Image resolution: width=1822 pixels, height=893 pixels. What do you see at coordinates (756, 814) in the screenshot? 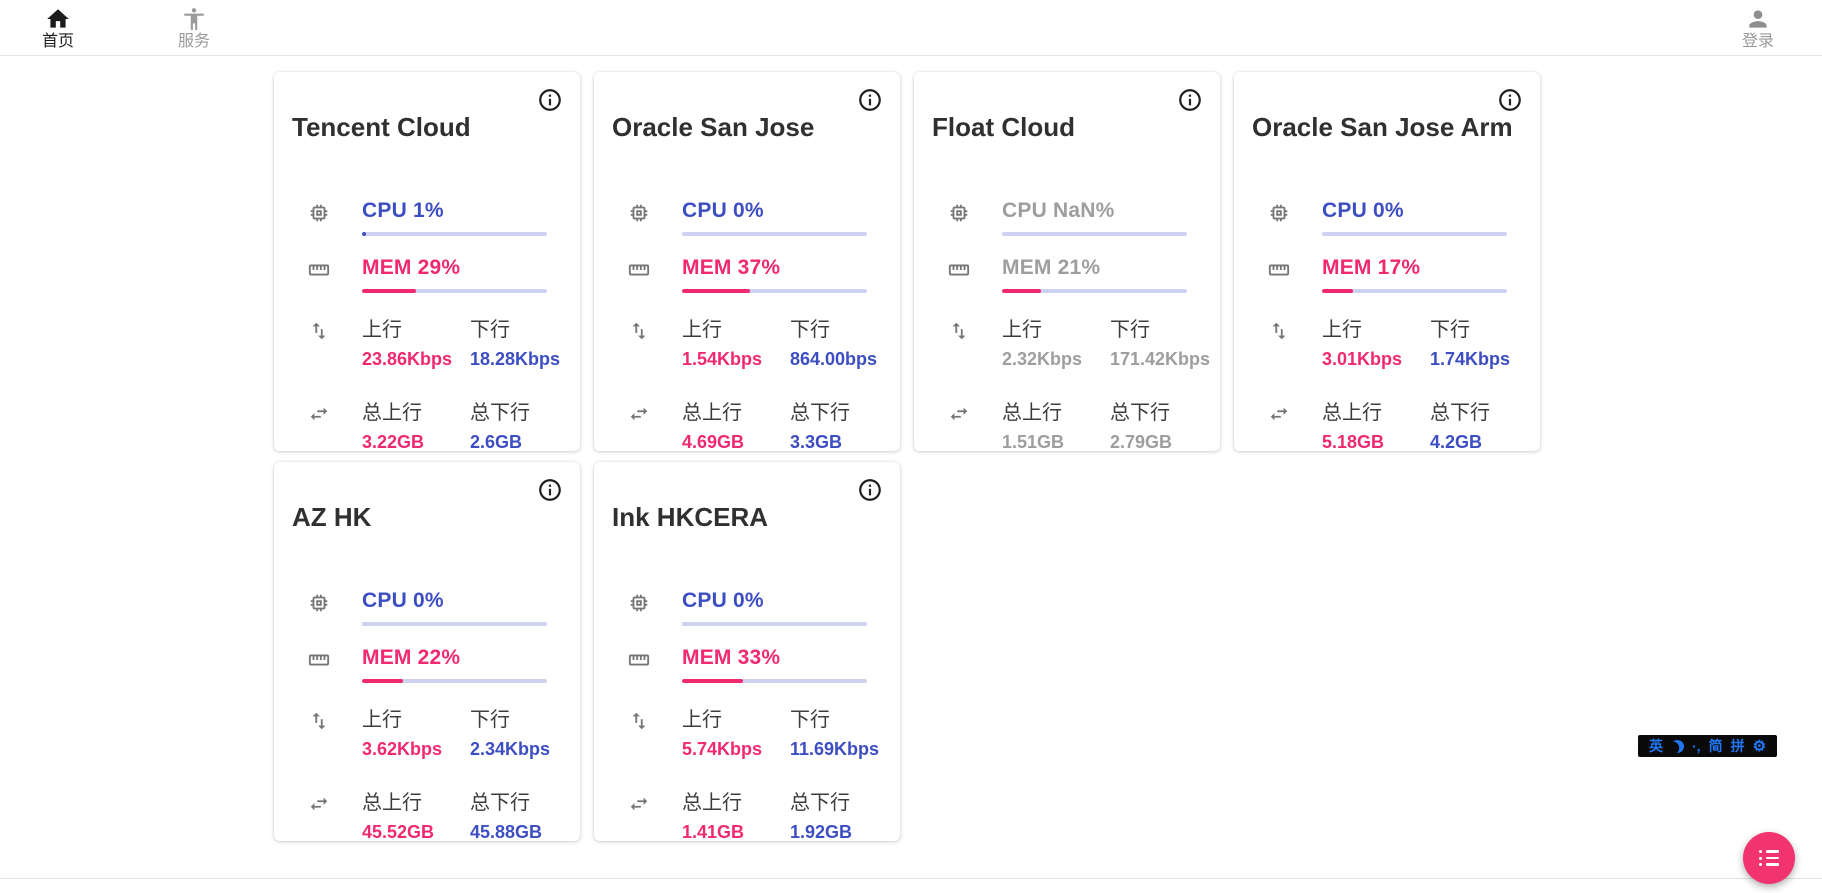
I see `net-total-row: 总上行 1.41GB 总下行 1.92GB` at bounding box center [756, 814].